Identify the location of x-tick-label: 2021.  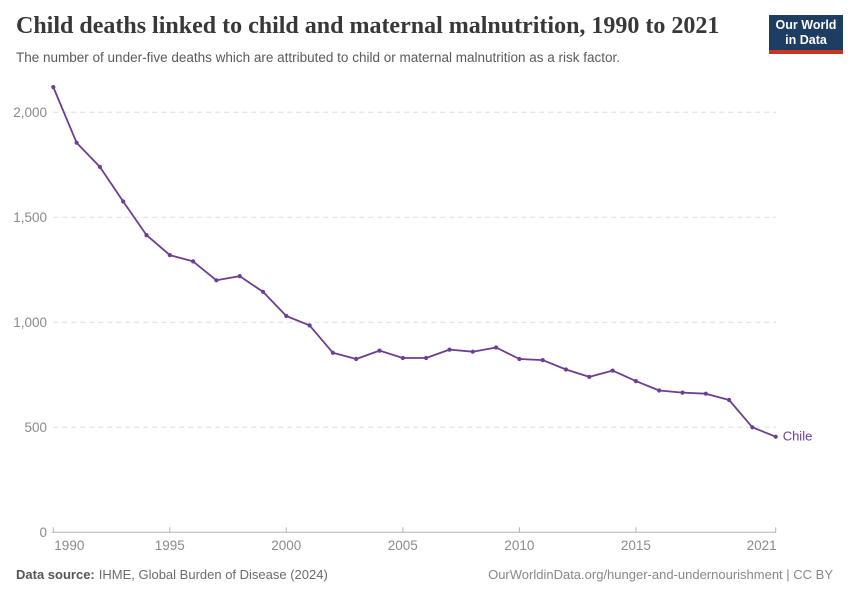
(762, 545).